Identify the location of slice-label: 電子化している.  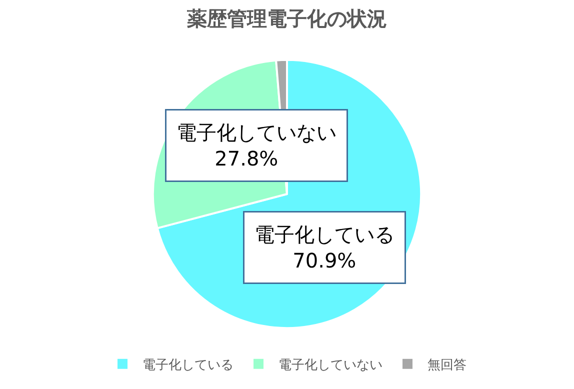
(324, 234).